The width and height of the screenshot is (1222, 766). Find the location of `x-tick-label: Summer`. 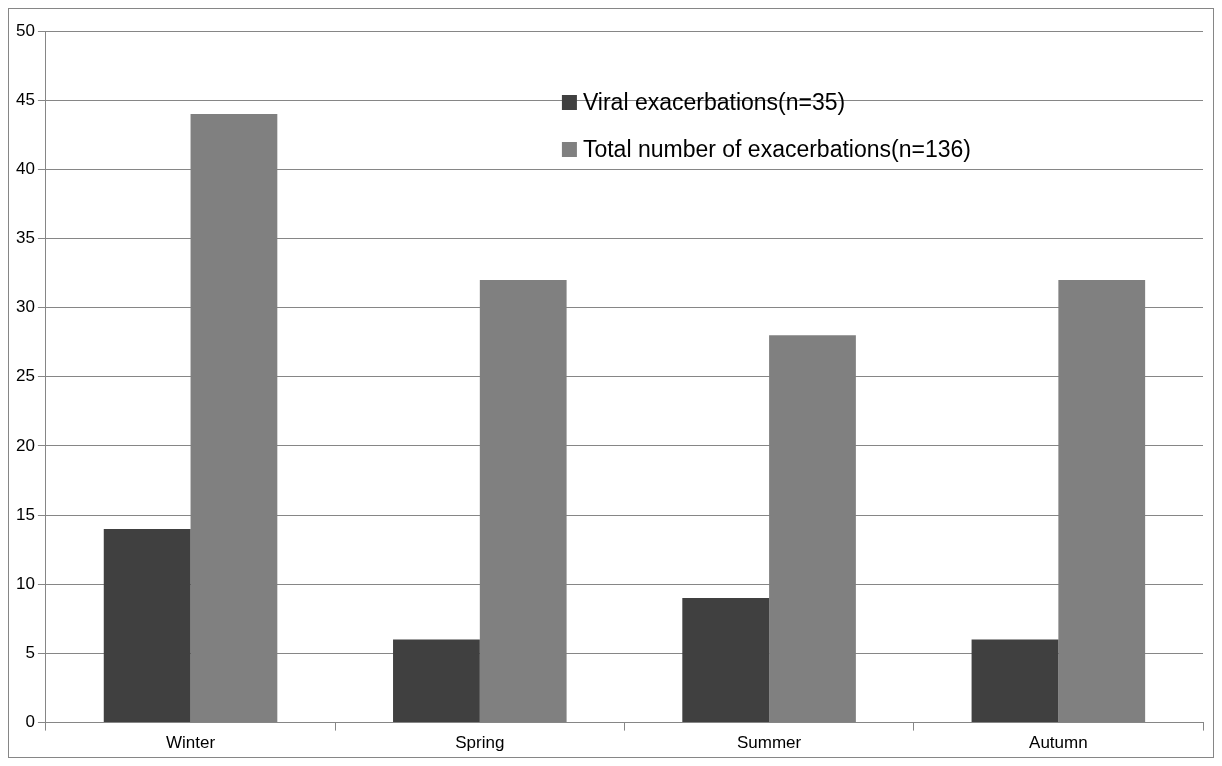

x-tick-label: Summer is located at coordinates (769, 743).